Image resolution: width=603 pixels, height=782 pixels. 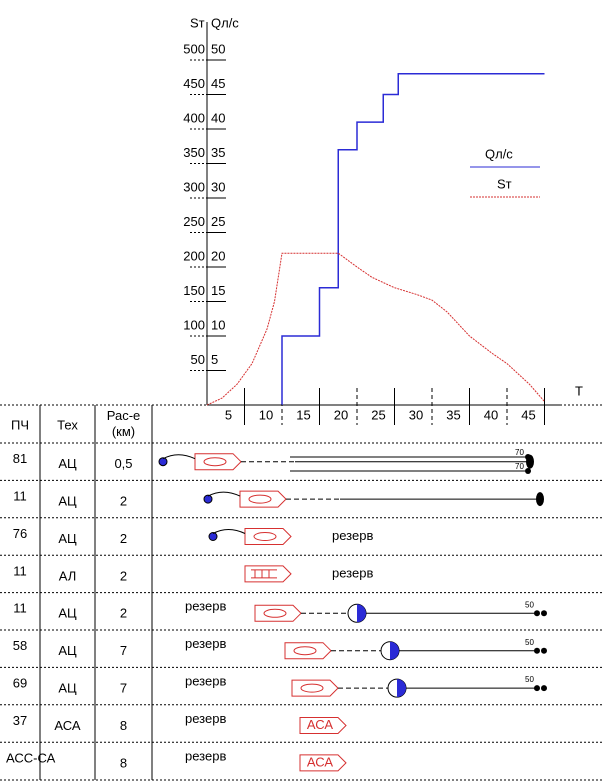 What do you see at coordinates (579, 390) in the screenshot?
I see `x-axis-label: Т` at bounding box center [579, 390].